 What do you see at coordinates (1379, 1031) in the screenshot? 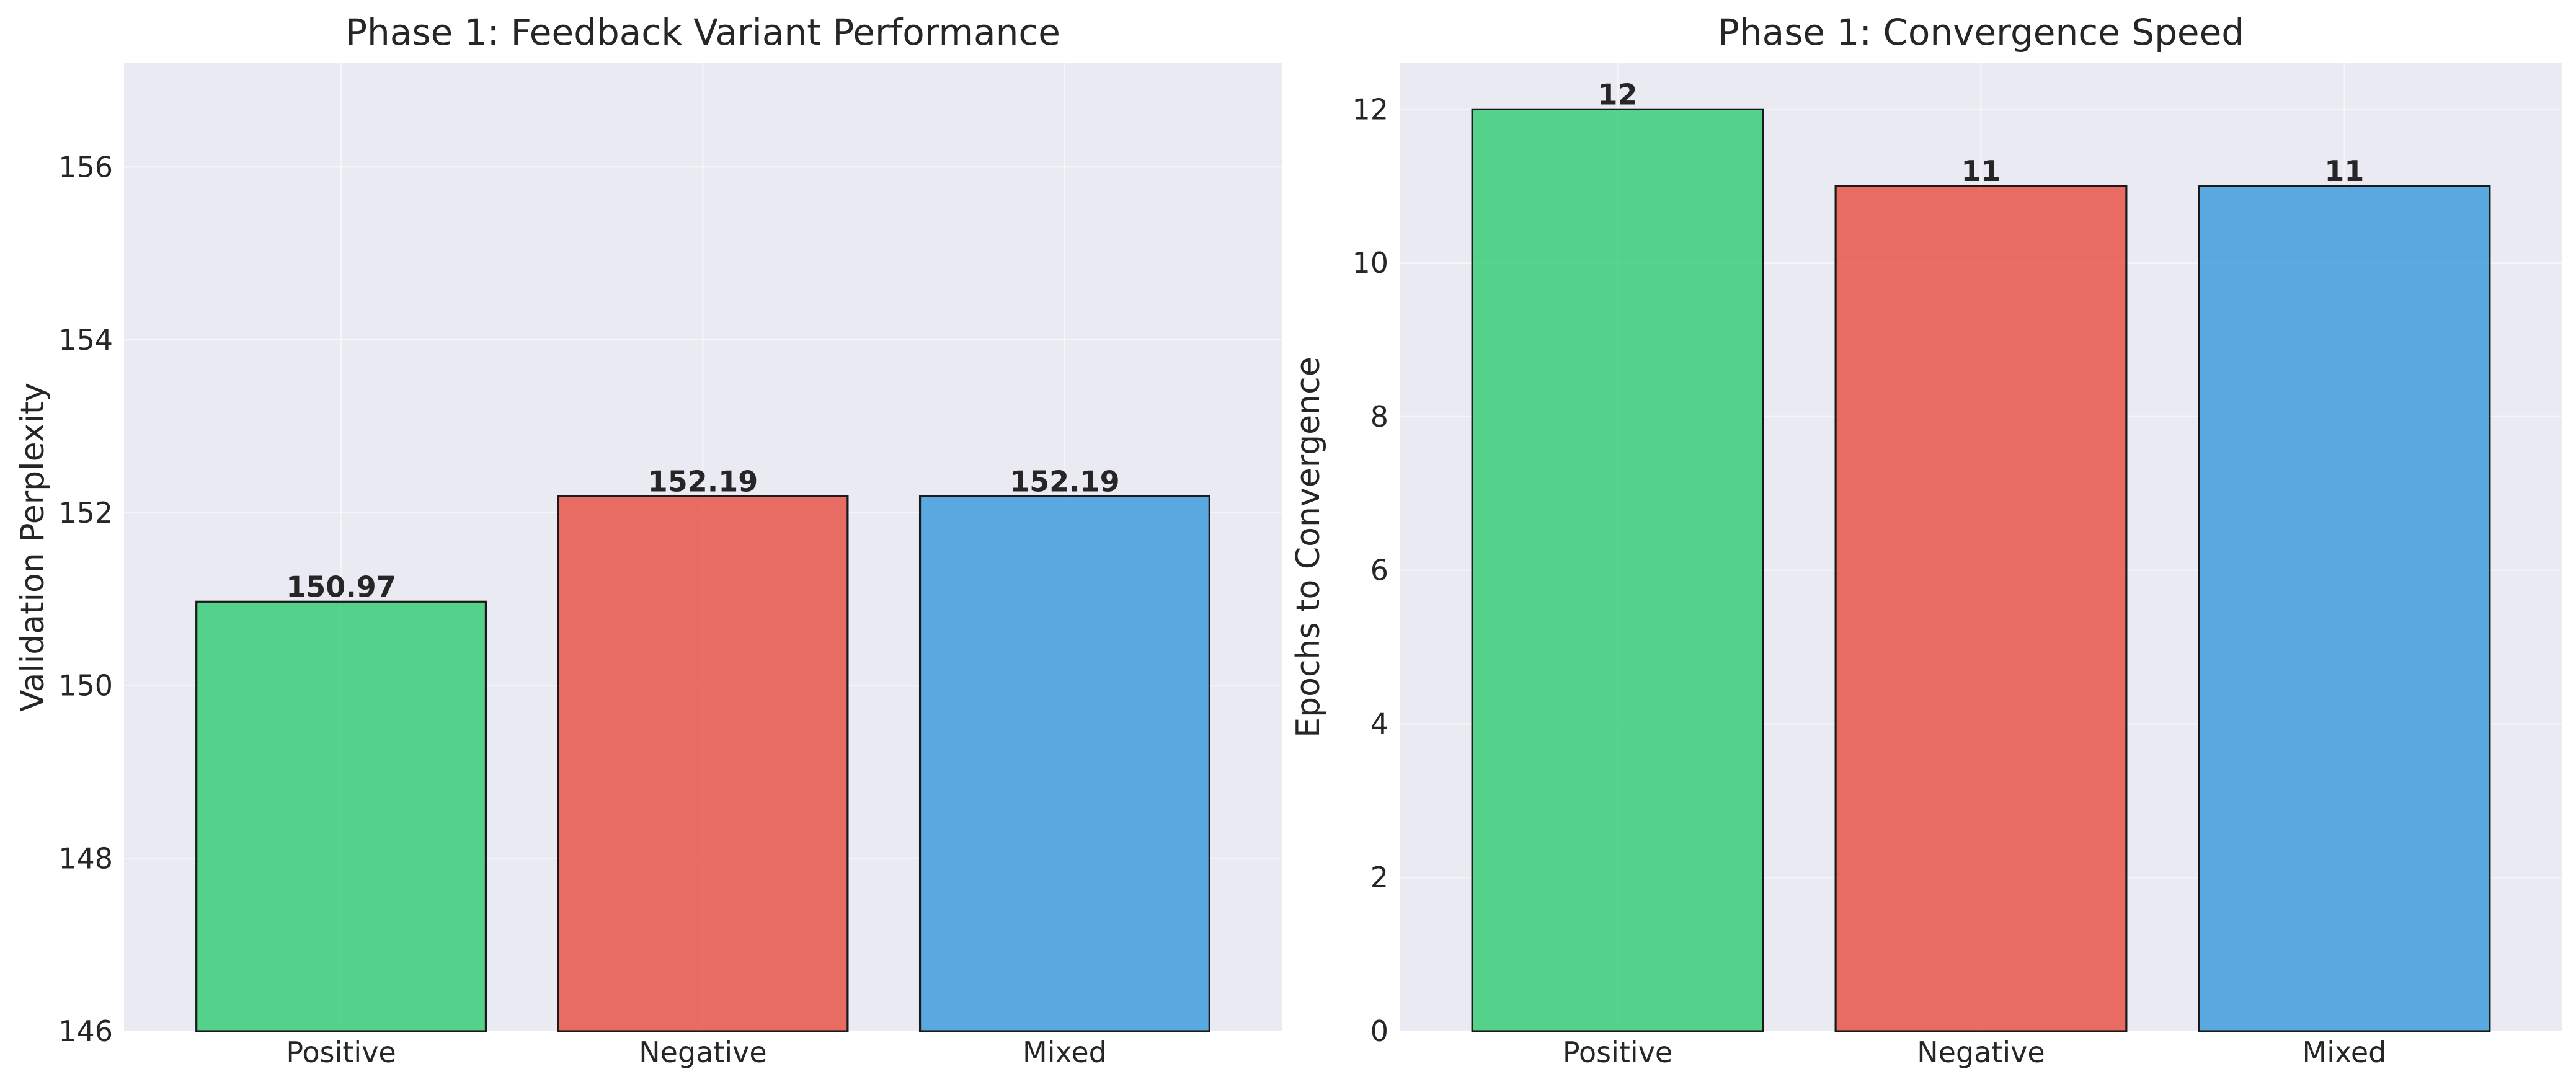
I see `y-tick-label: 0` at bounding box center [1379, 1031].